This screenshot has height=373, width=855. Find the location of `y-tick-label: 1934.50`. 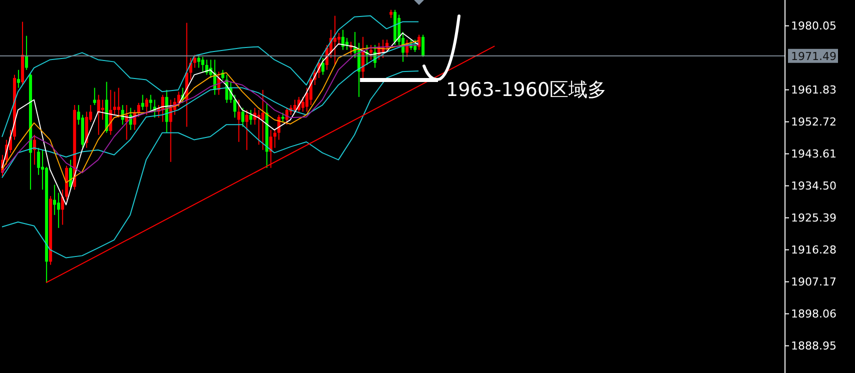

y-tick-label: 1934.50 is located at coordinates (813, 186).